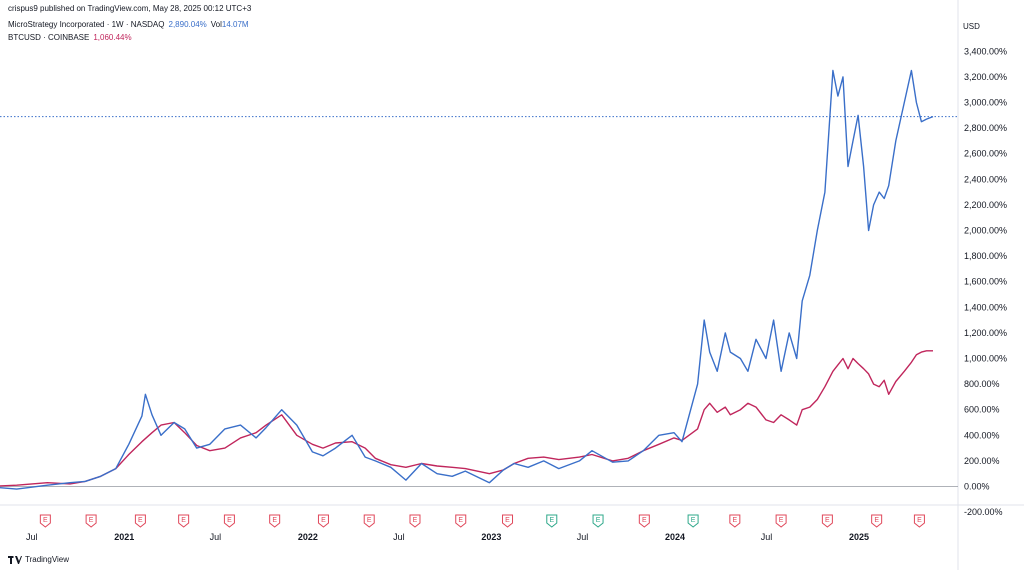  What do you see at coordinates (985, 205) in the screenshot?
I see `y-tick-label: 2,200.00%` at bounding box center [985, 205].